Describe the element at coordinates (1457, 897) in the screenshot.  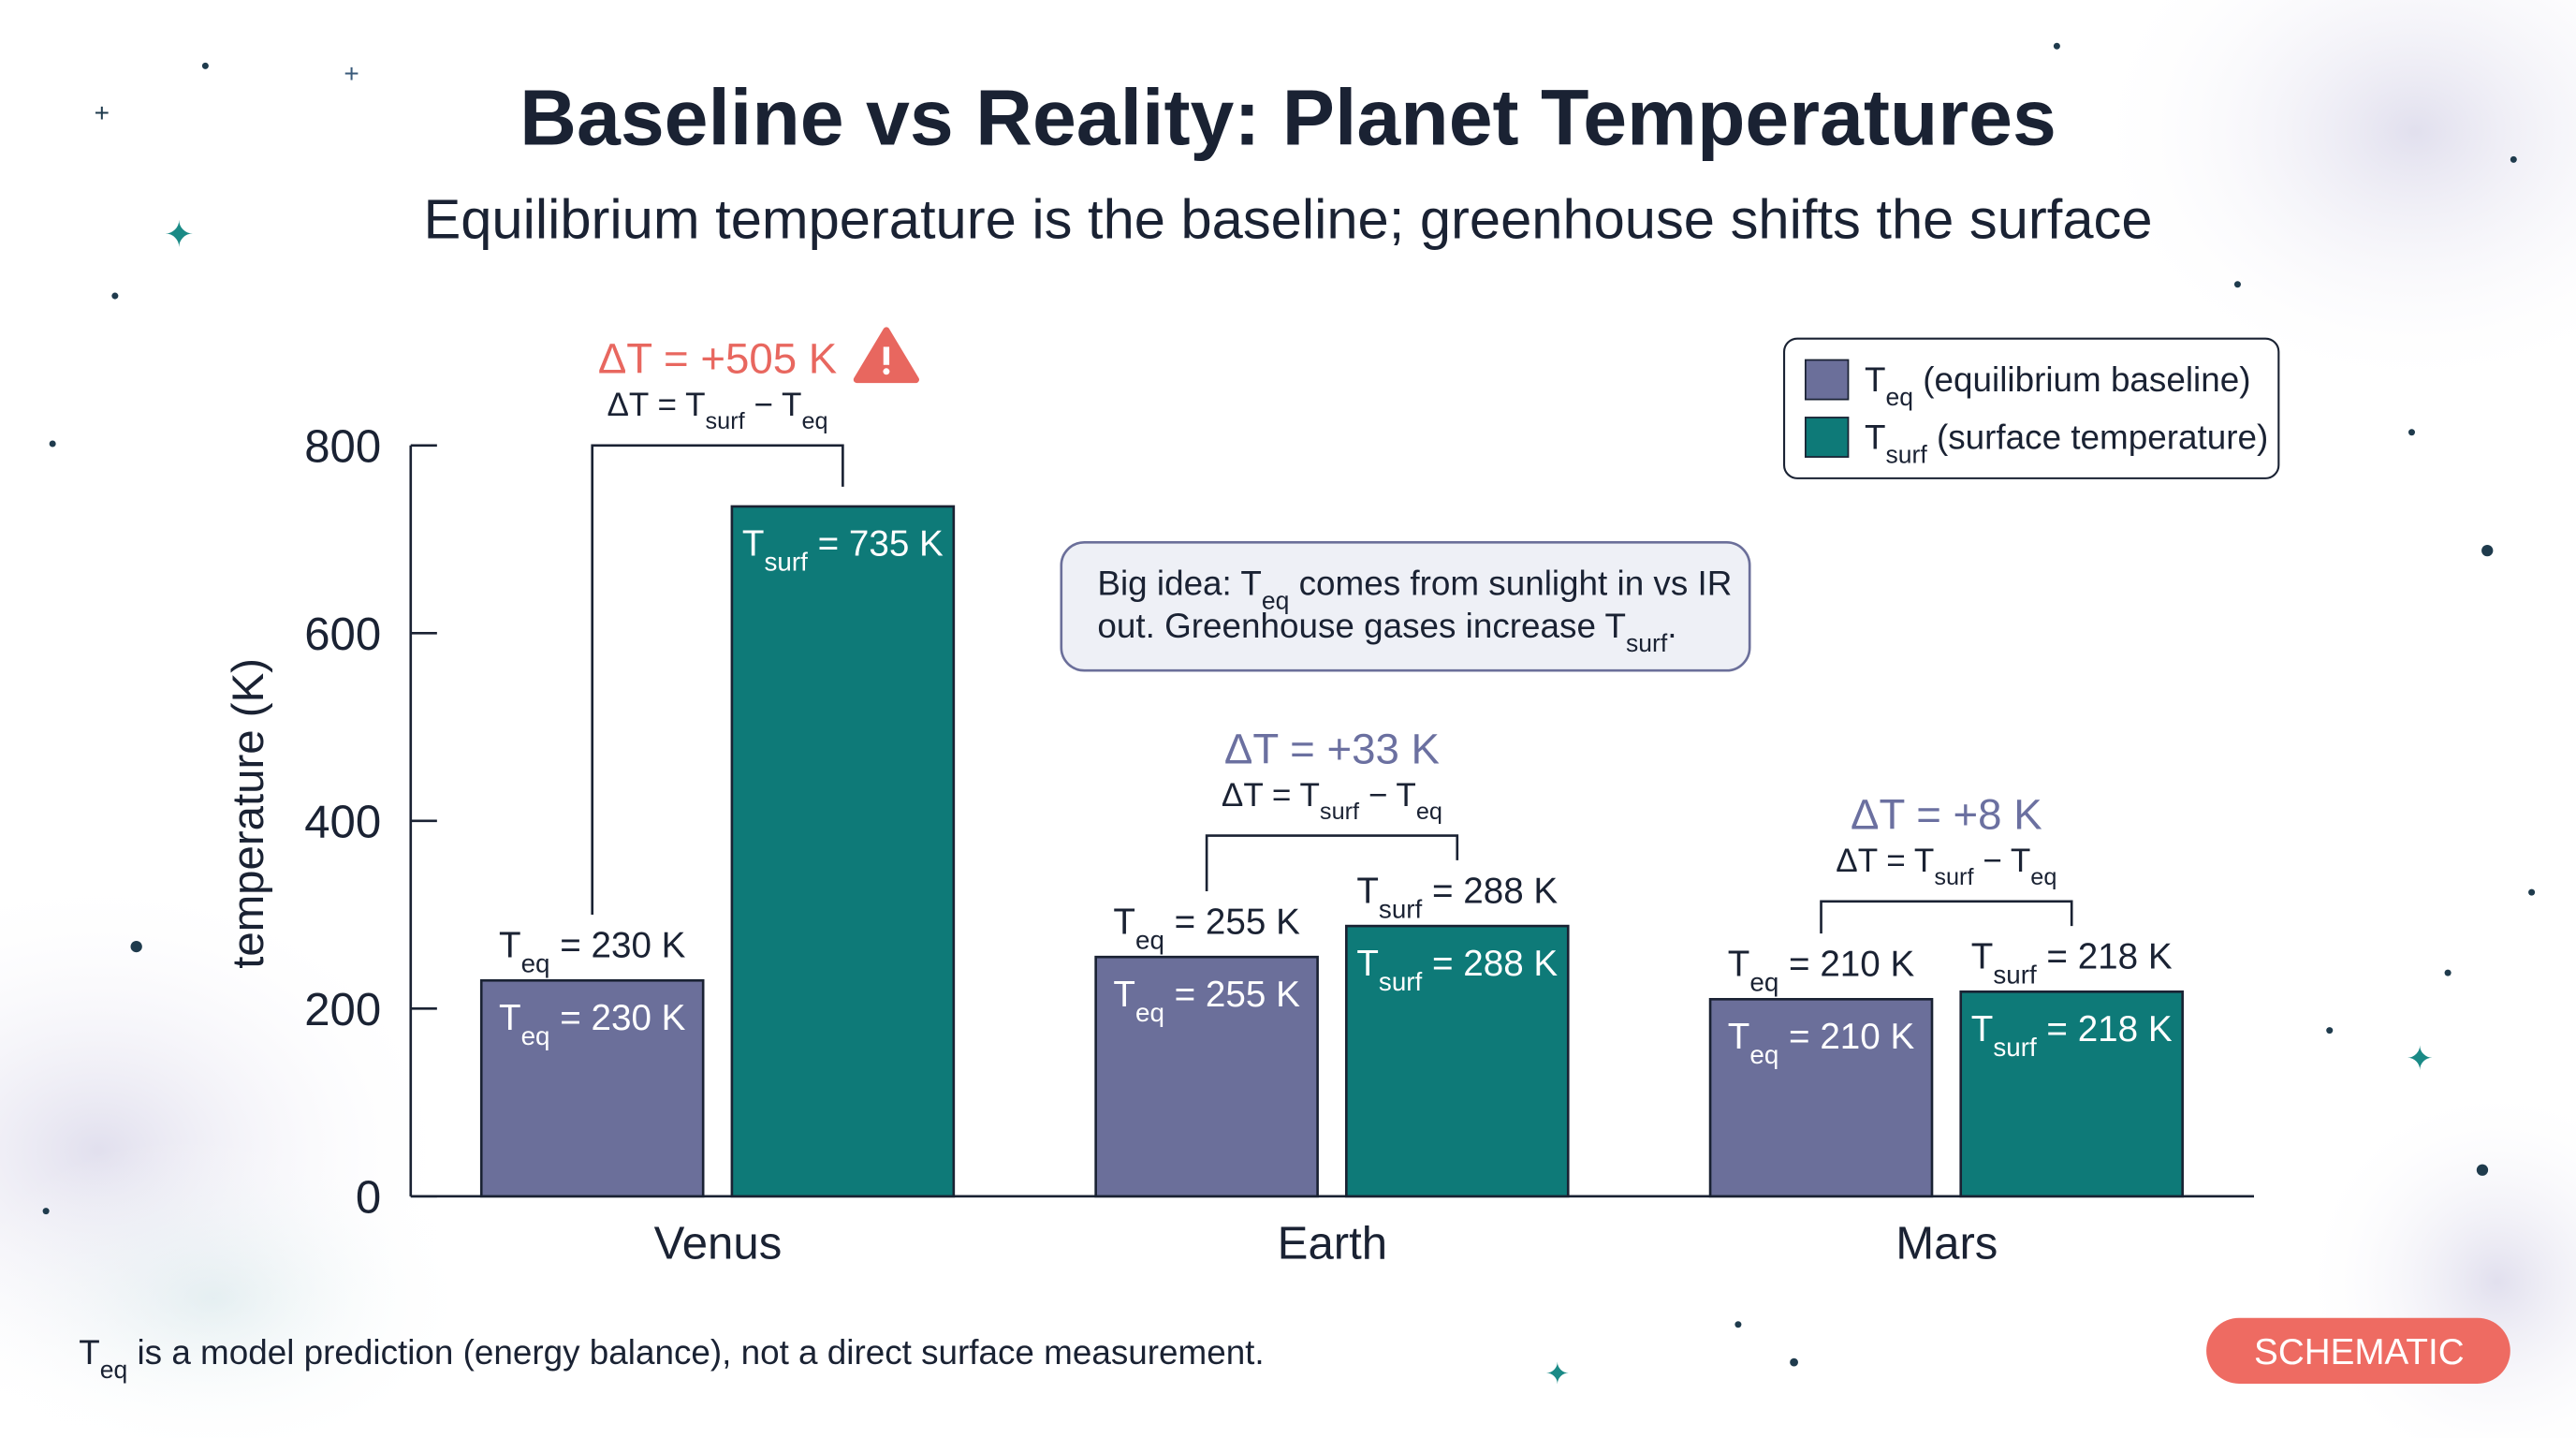
I see `bar-top-label: Tsurf = 288 K` at that location.